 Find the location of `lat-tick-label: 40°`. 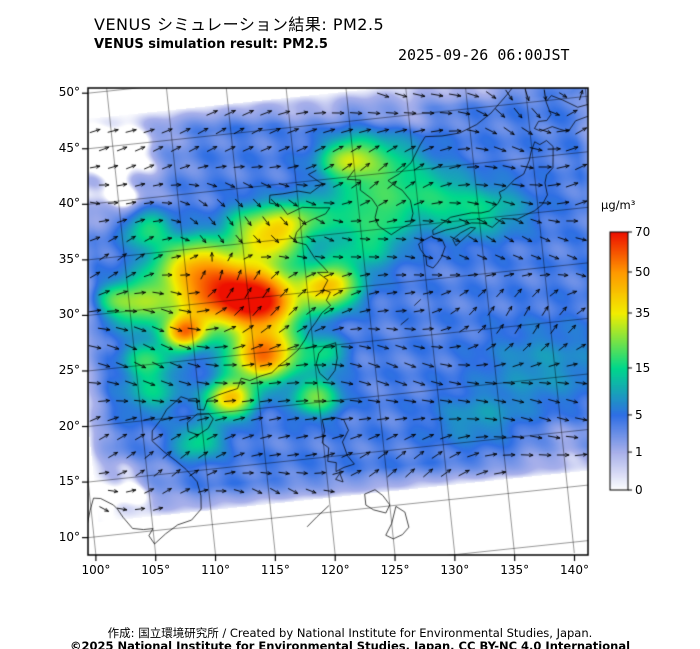

lat-tick-label: 40° is located at coordinates (69, 203).